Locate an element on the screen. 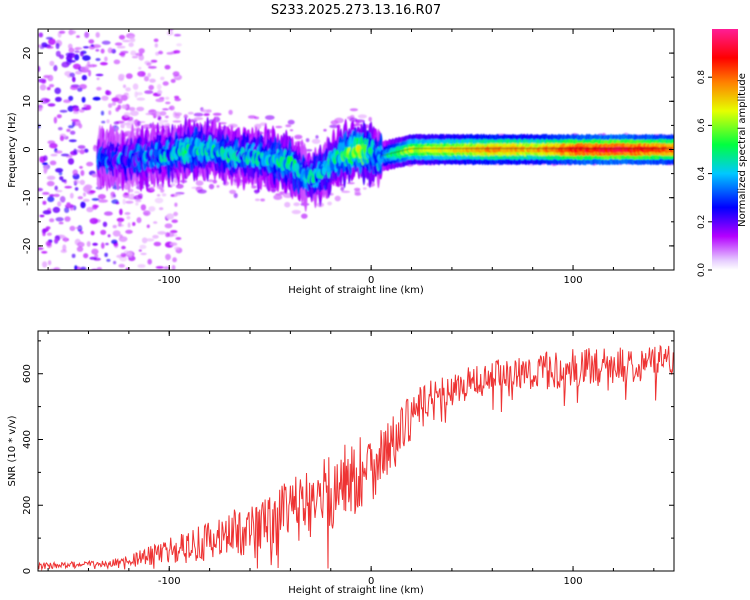 The height and width of the screenshot is (600, 750). figure-title: S233.2025.273.13.16.R07 is located at coordinates (356, 10).